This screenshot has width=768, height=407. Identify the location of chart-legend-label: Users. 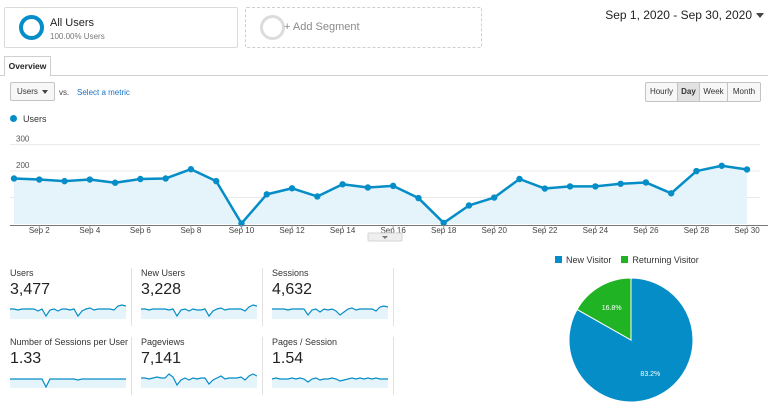
(35, 119).